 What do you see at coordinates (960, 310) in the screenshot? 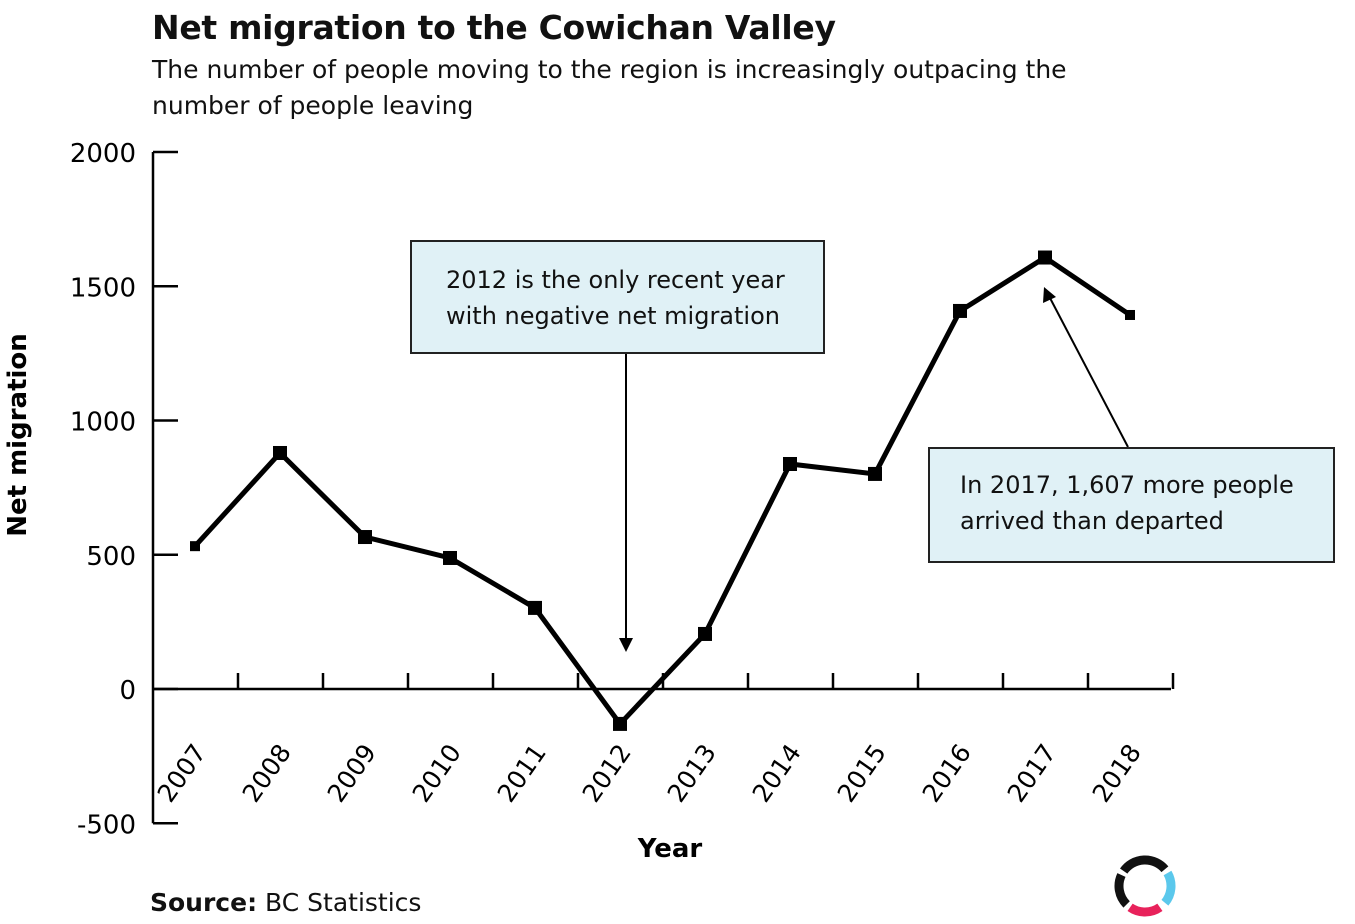
I see `data-point-2016` at bounding box center [960, 310].